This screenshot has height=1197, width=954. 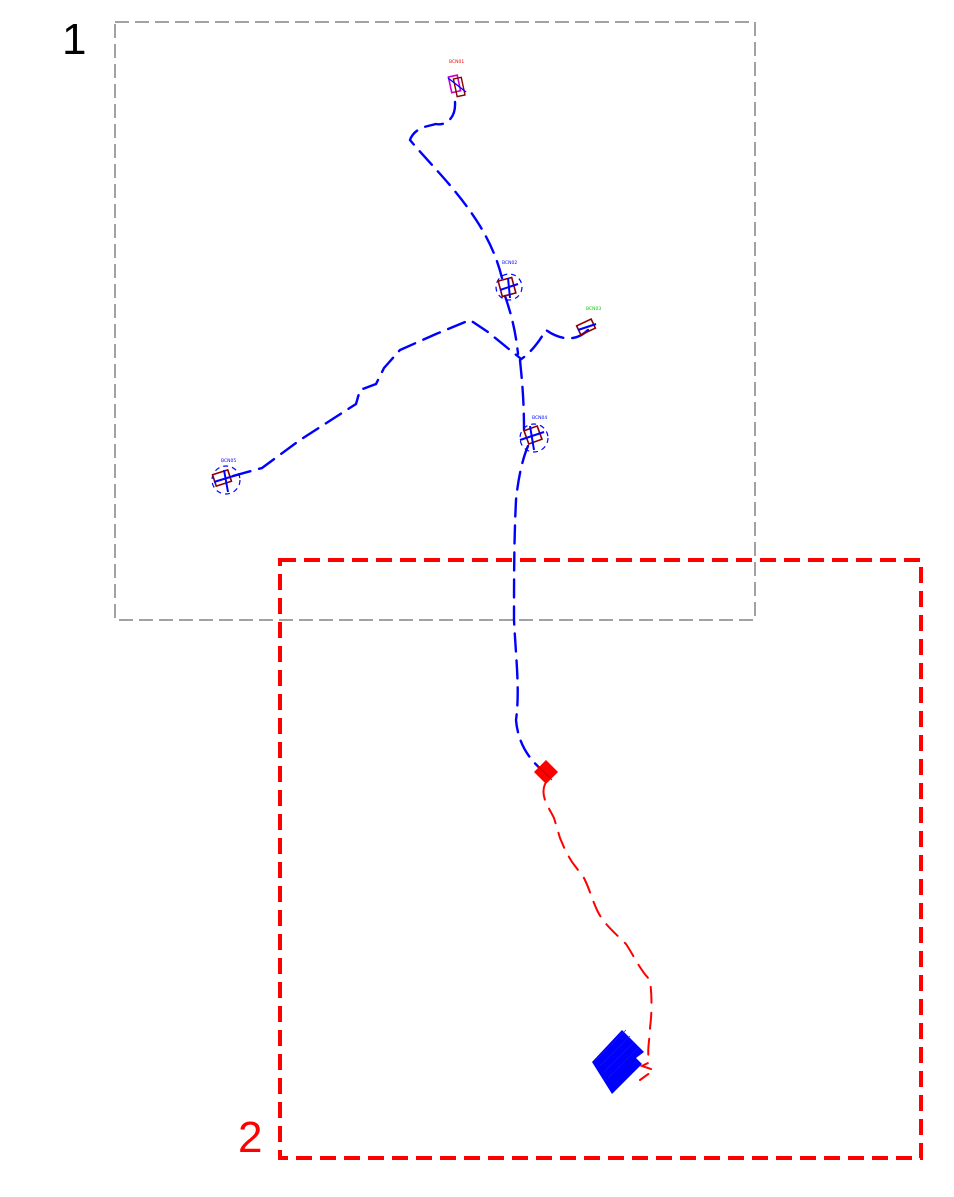 What do you see at coordinates (456, 190) in the screenshot?
I see `route-bcn01-to-bcn02` at bounding box center [456, 190].